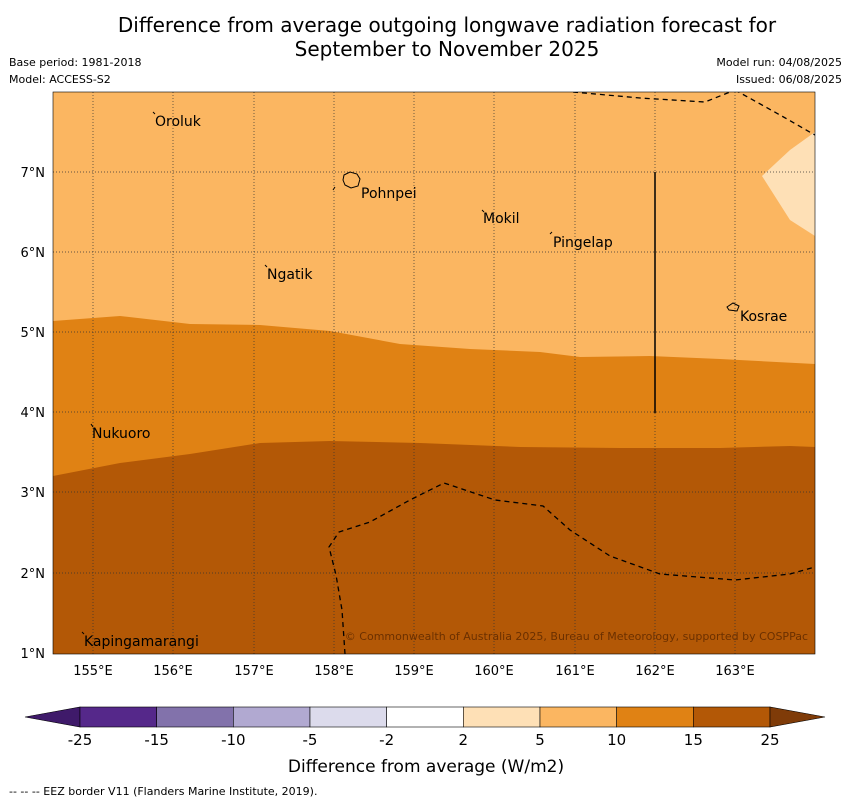 This screenshot has height=804, width=850. What do you see at coordinates (310, 740) in the screenshot?
I see `colorbar-tick-label: -5` at bounding box center [310, 740].